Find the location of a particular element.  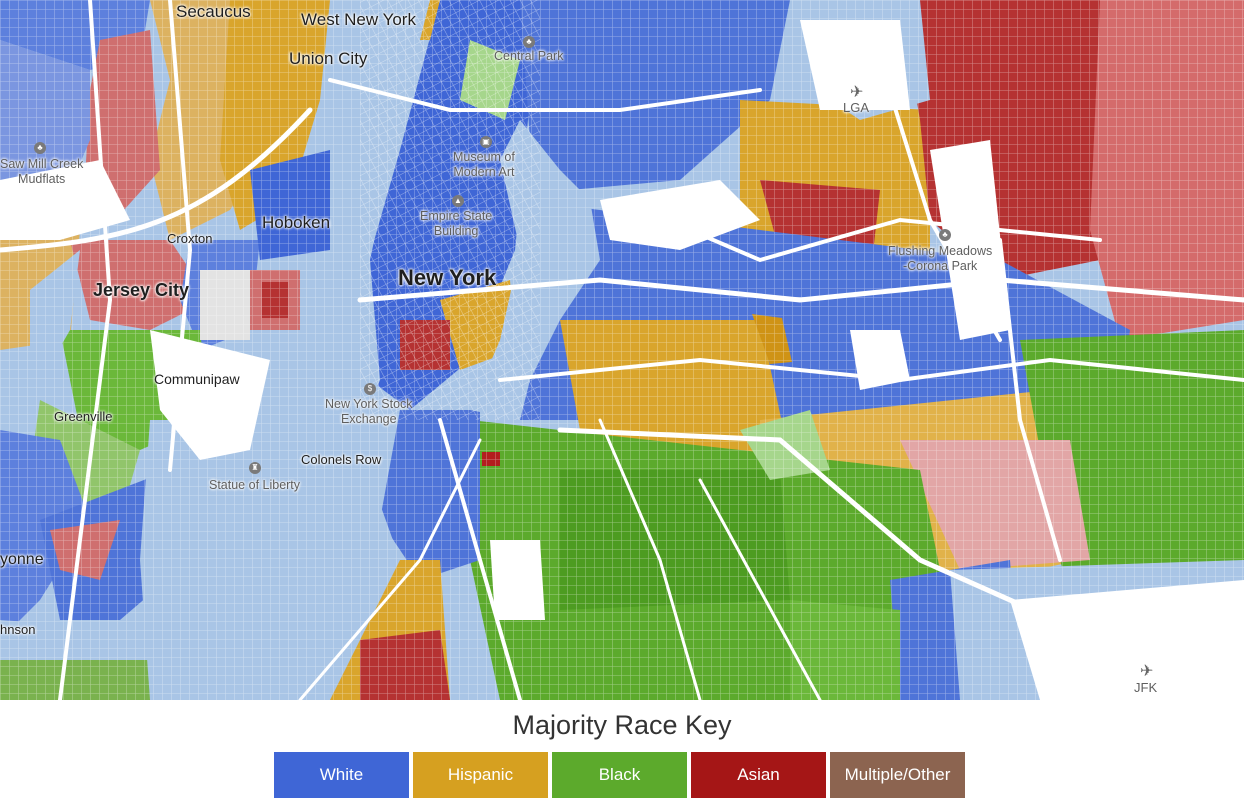

legend-item-asian: Asian is located at coordinates (758, 775).